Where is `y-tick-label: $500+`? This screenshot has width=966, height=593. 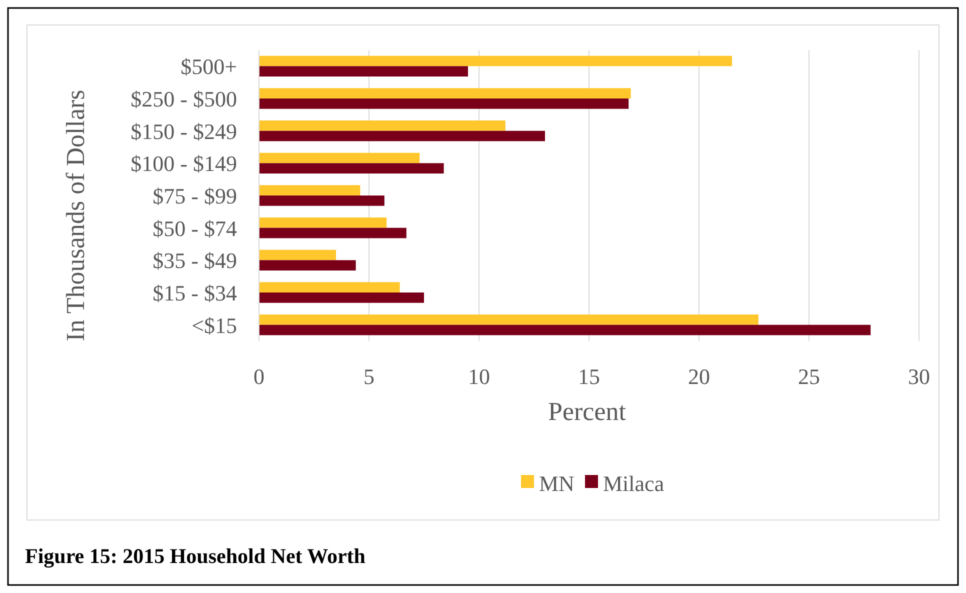 y-tick-label: $500+ is located at coordinates (208, 67).